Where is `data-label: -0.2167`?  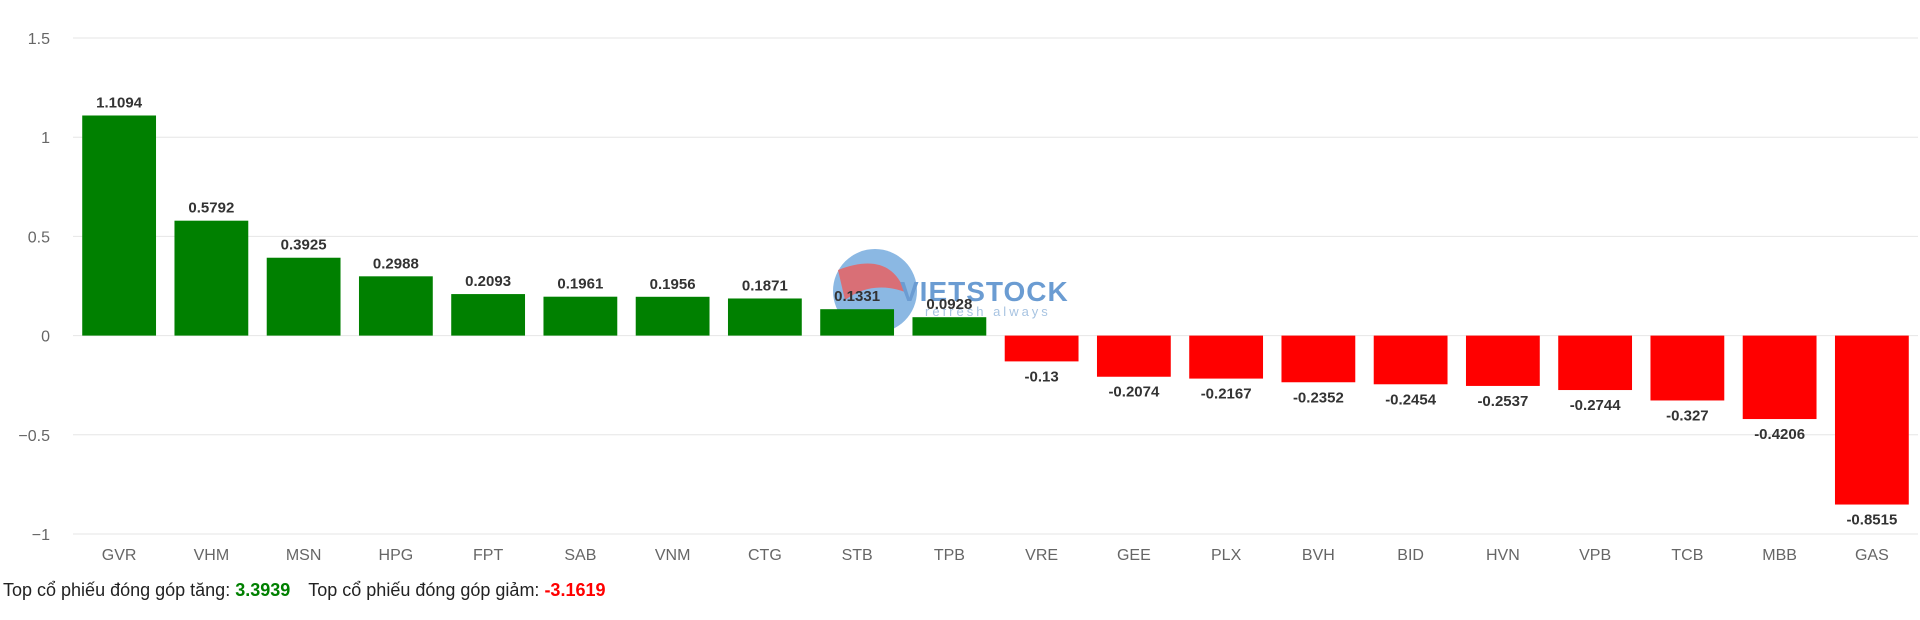
data-label: -0.2167 is located at coordinates (1226, 394).